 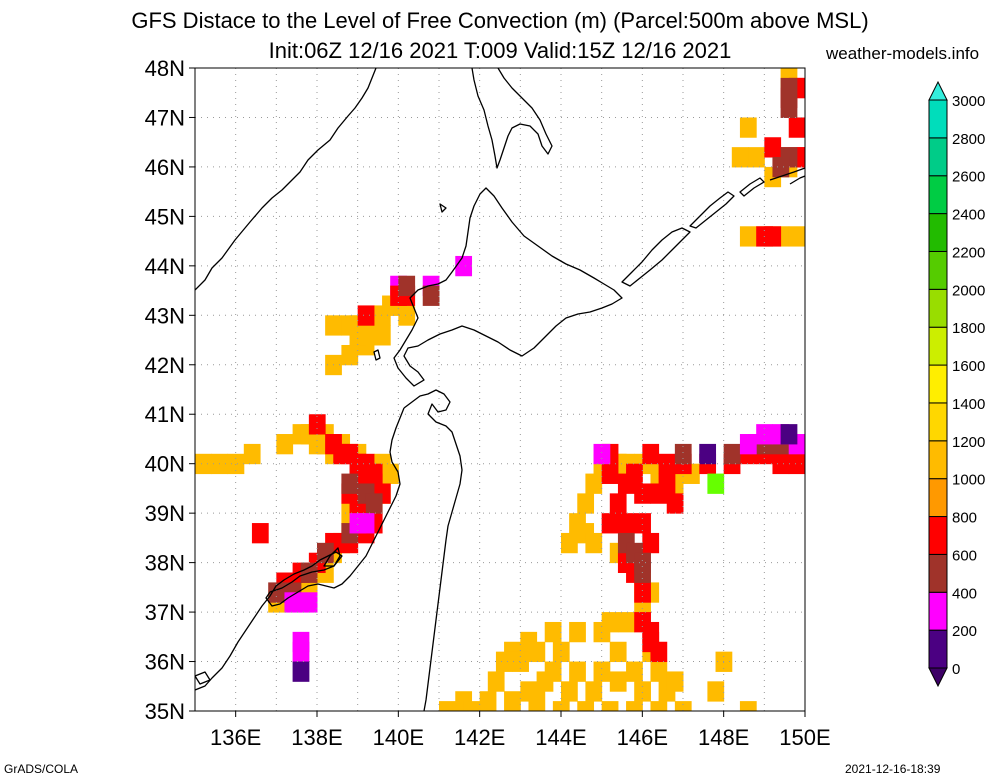 What do you see at coordinates (235, 737) in the screenshot?
I see `lon-tick-label: 136E` at bounding box center [235, 737].